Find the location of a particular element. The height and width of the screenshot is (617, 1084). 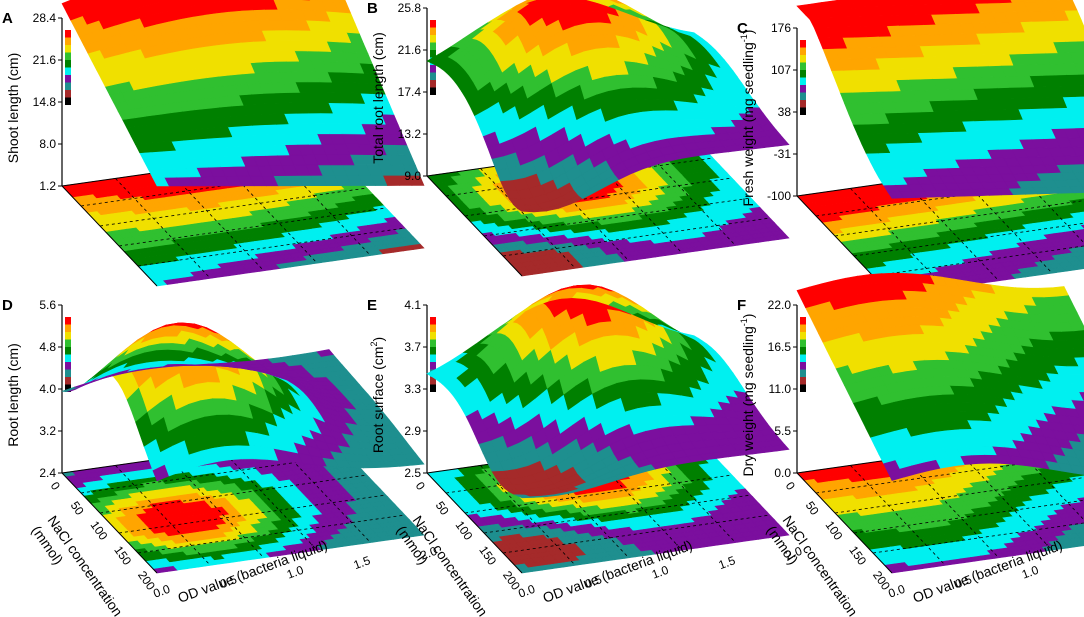

y-axis-title-suffix: ) is located at coordinates (748, 32).